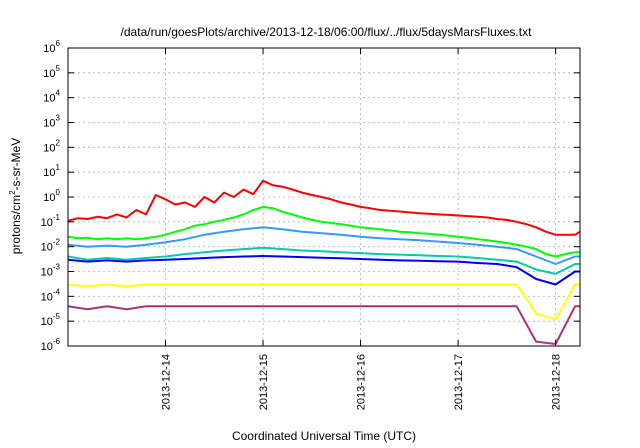 The height and width of the screenshot is (448, 640). What do you see at coordinates (51, 271) in the screenshot?
I see `y-tick-label: 10⁻³` at bounding box center [51, 271].